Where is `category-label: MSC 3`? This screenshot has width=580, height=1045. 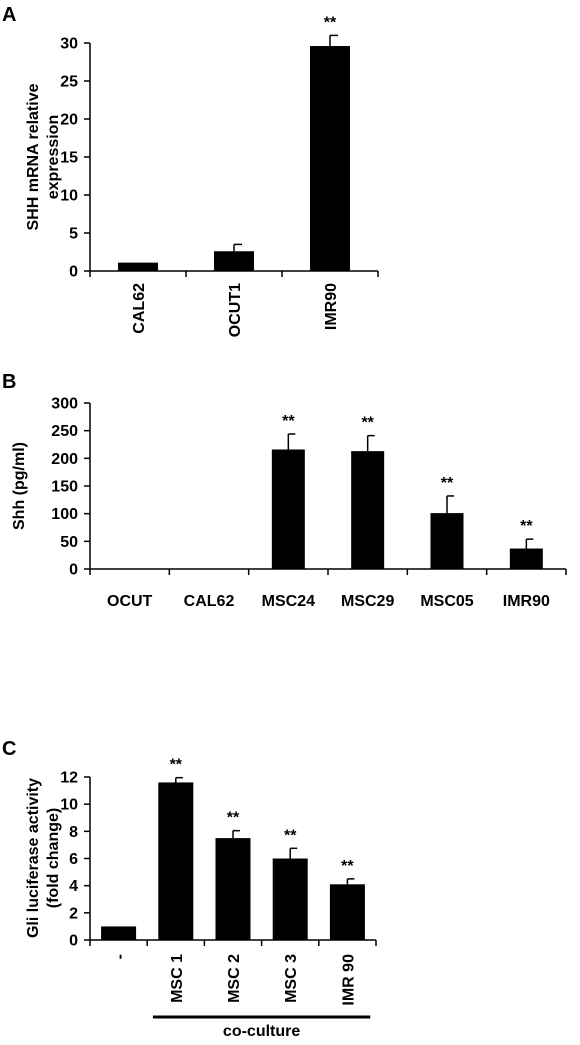
category-label: MSC 3 is located at coordinates (291, 978).